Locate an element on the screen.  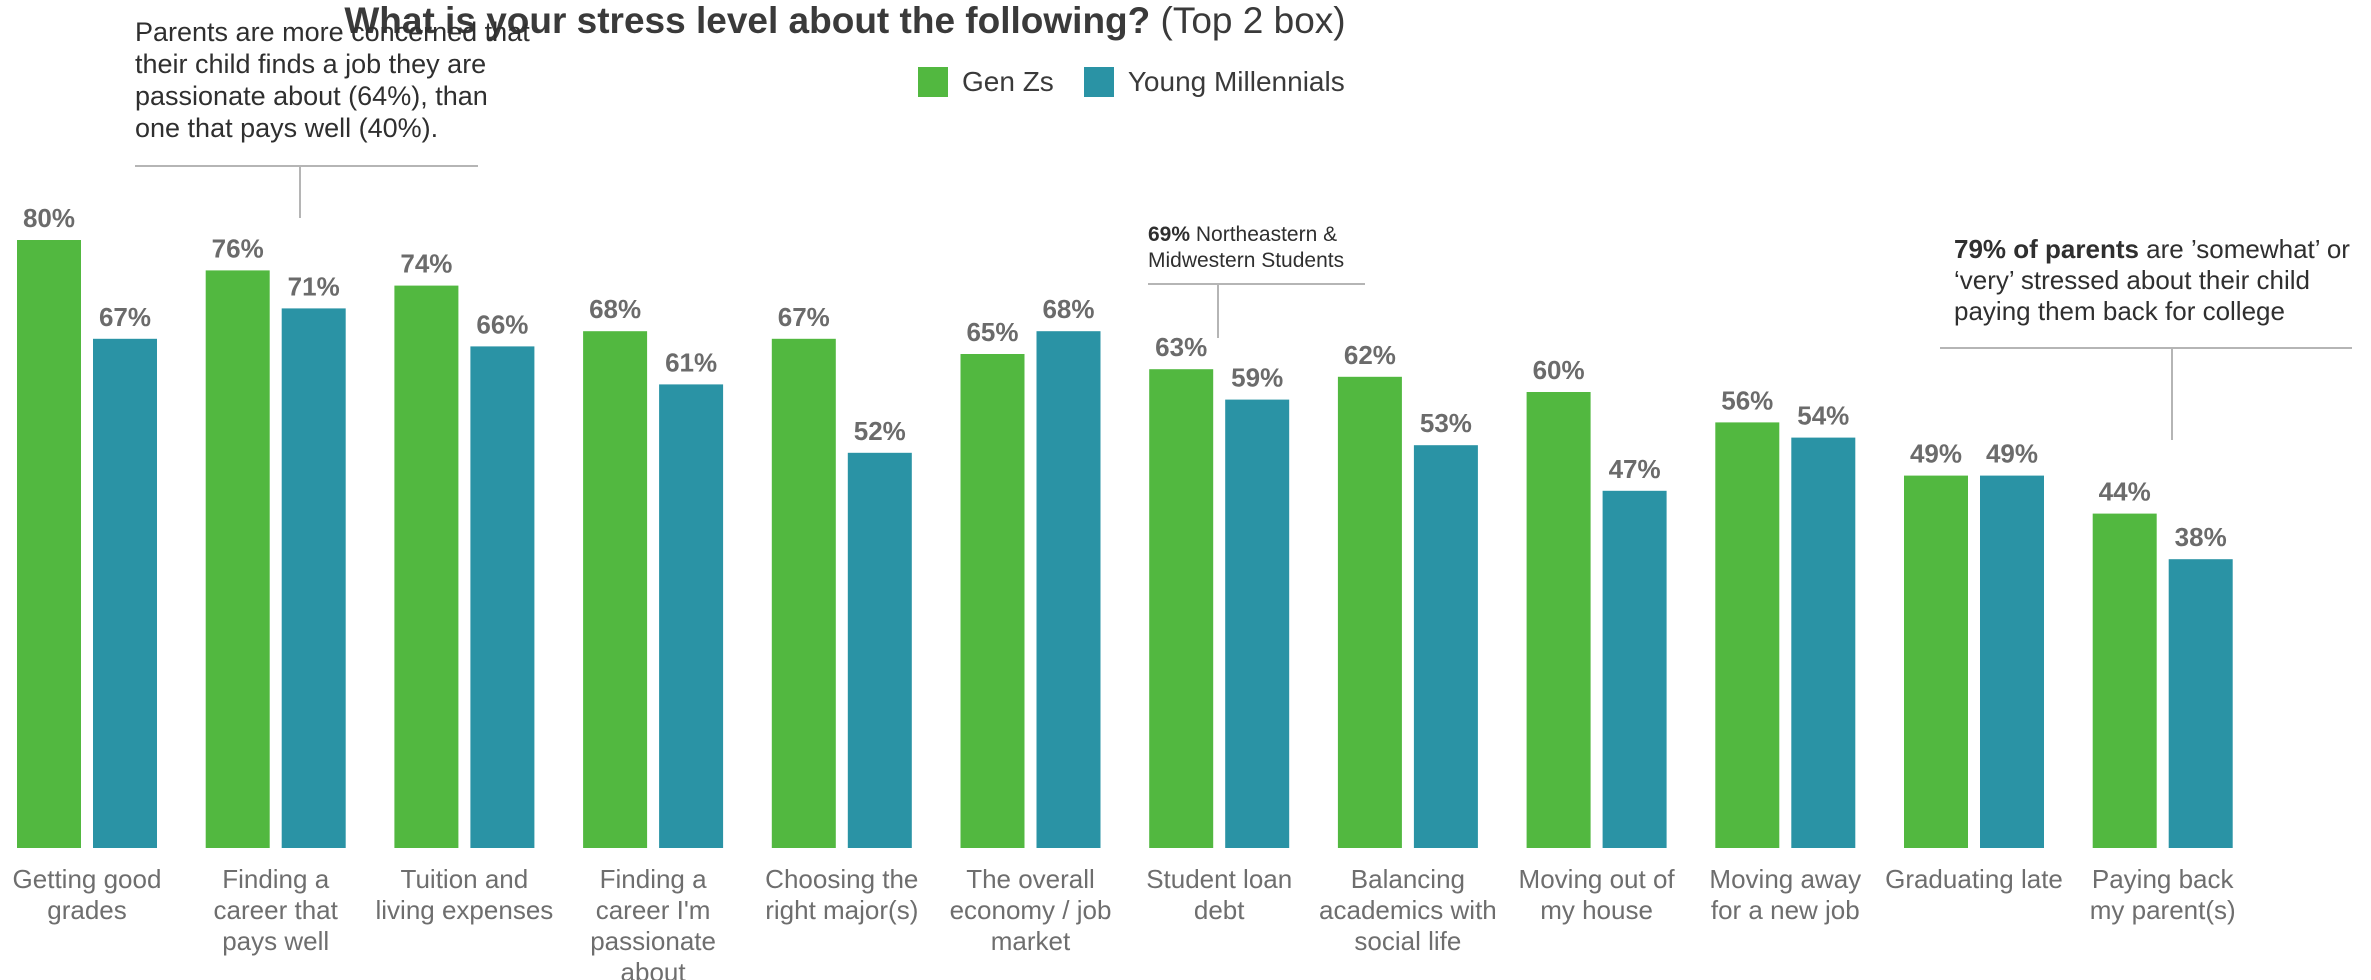
callout-loan-text: Northeastern & Midwestern Students is located at coordinates (1246, 247).